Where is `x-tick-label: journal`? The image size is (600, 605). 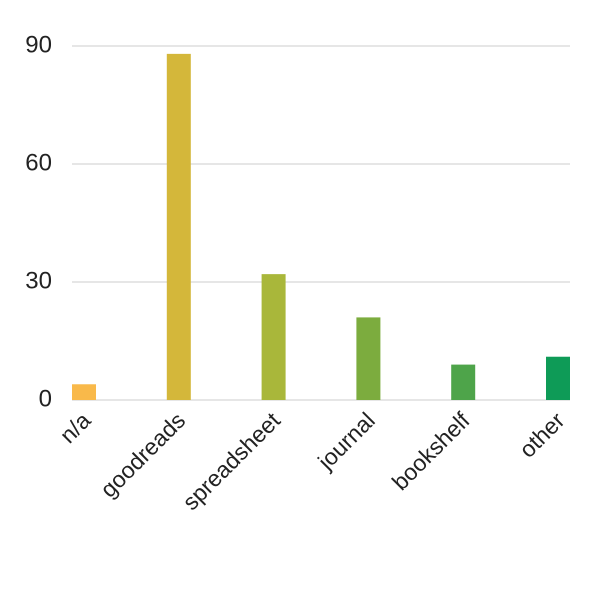 x-tick-label: journal is located at coordinates (346, 441).